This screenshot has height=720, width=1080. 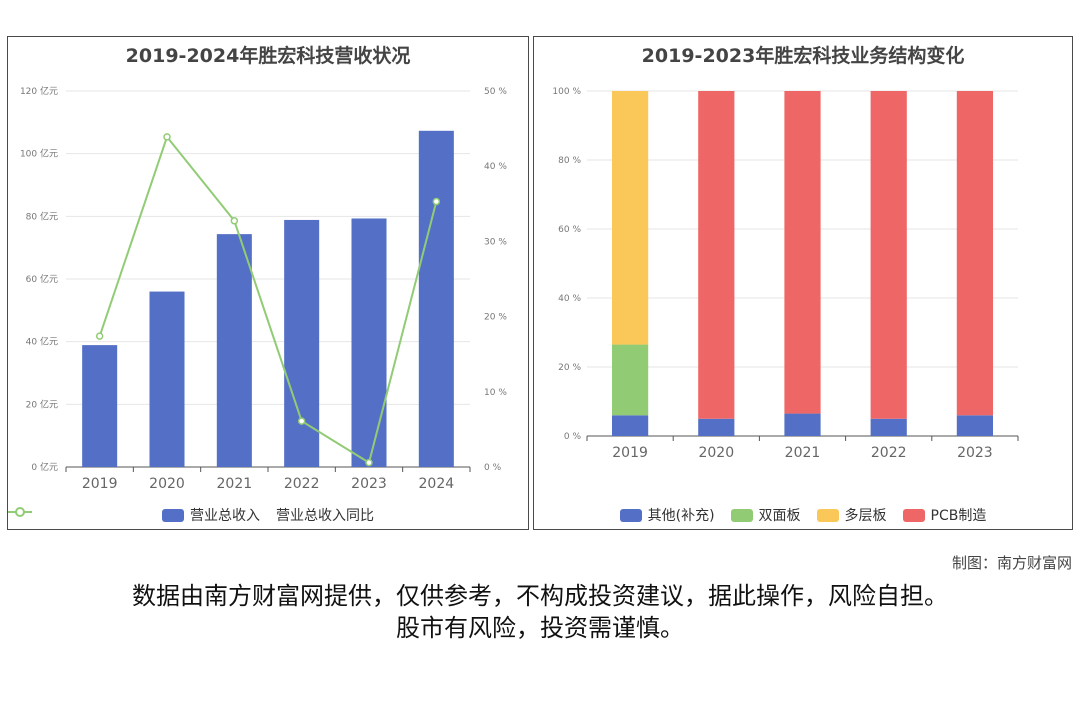 What do you see at coordinates (566, 92) in the screenshot?
I see `y-tick-label: 100 %` at bounding box center [566, 92].